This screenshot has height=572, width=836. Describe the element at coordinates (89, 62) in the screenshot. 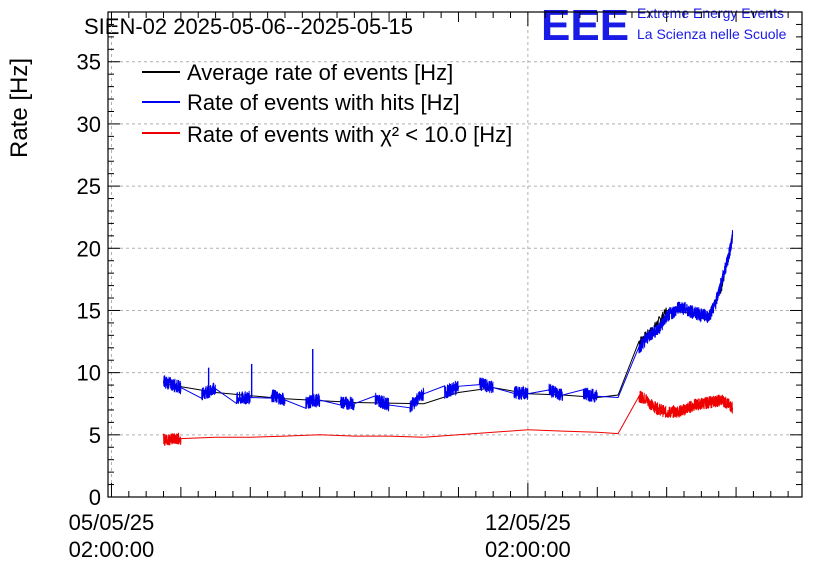

I see `y-tick-label: 35` at that location.